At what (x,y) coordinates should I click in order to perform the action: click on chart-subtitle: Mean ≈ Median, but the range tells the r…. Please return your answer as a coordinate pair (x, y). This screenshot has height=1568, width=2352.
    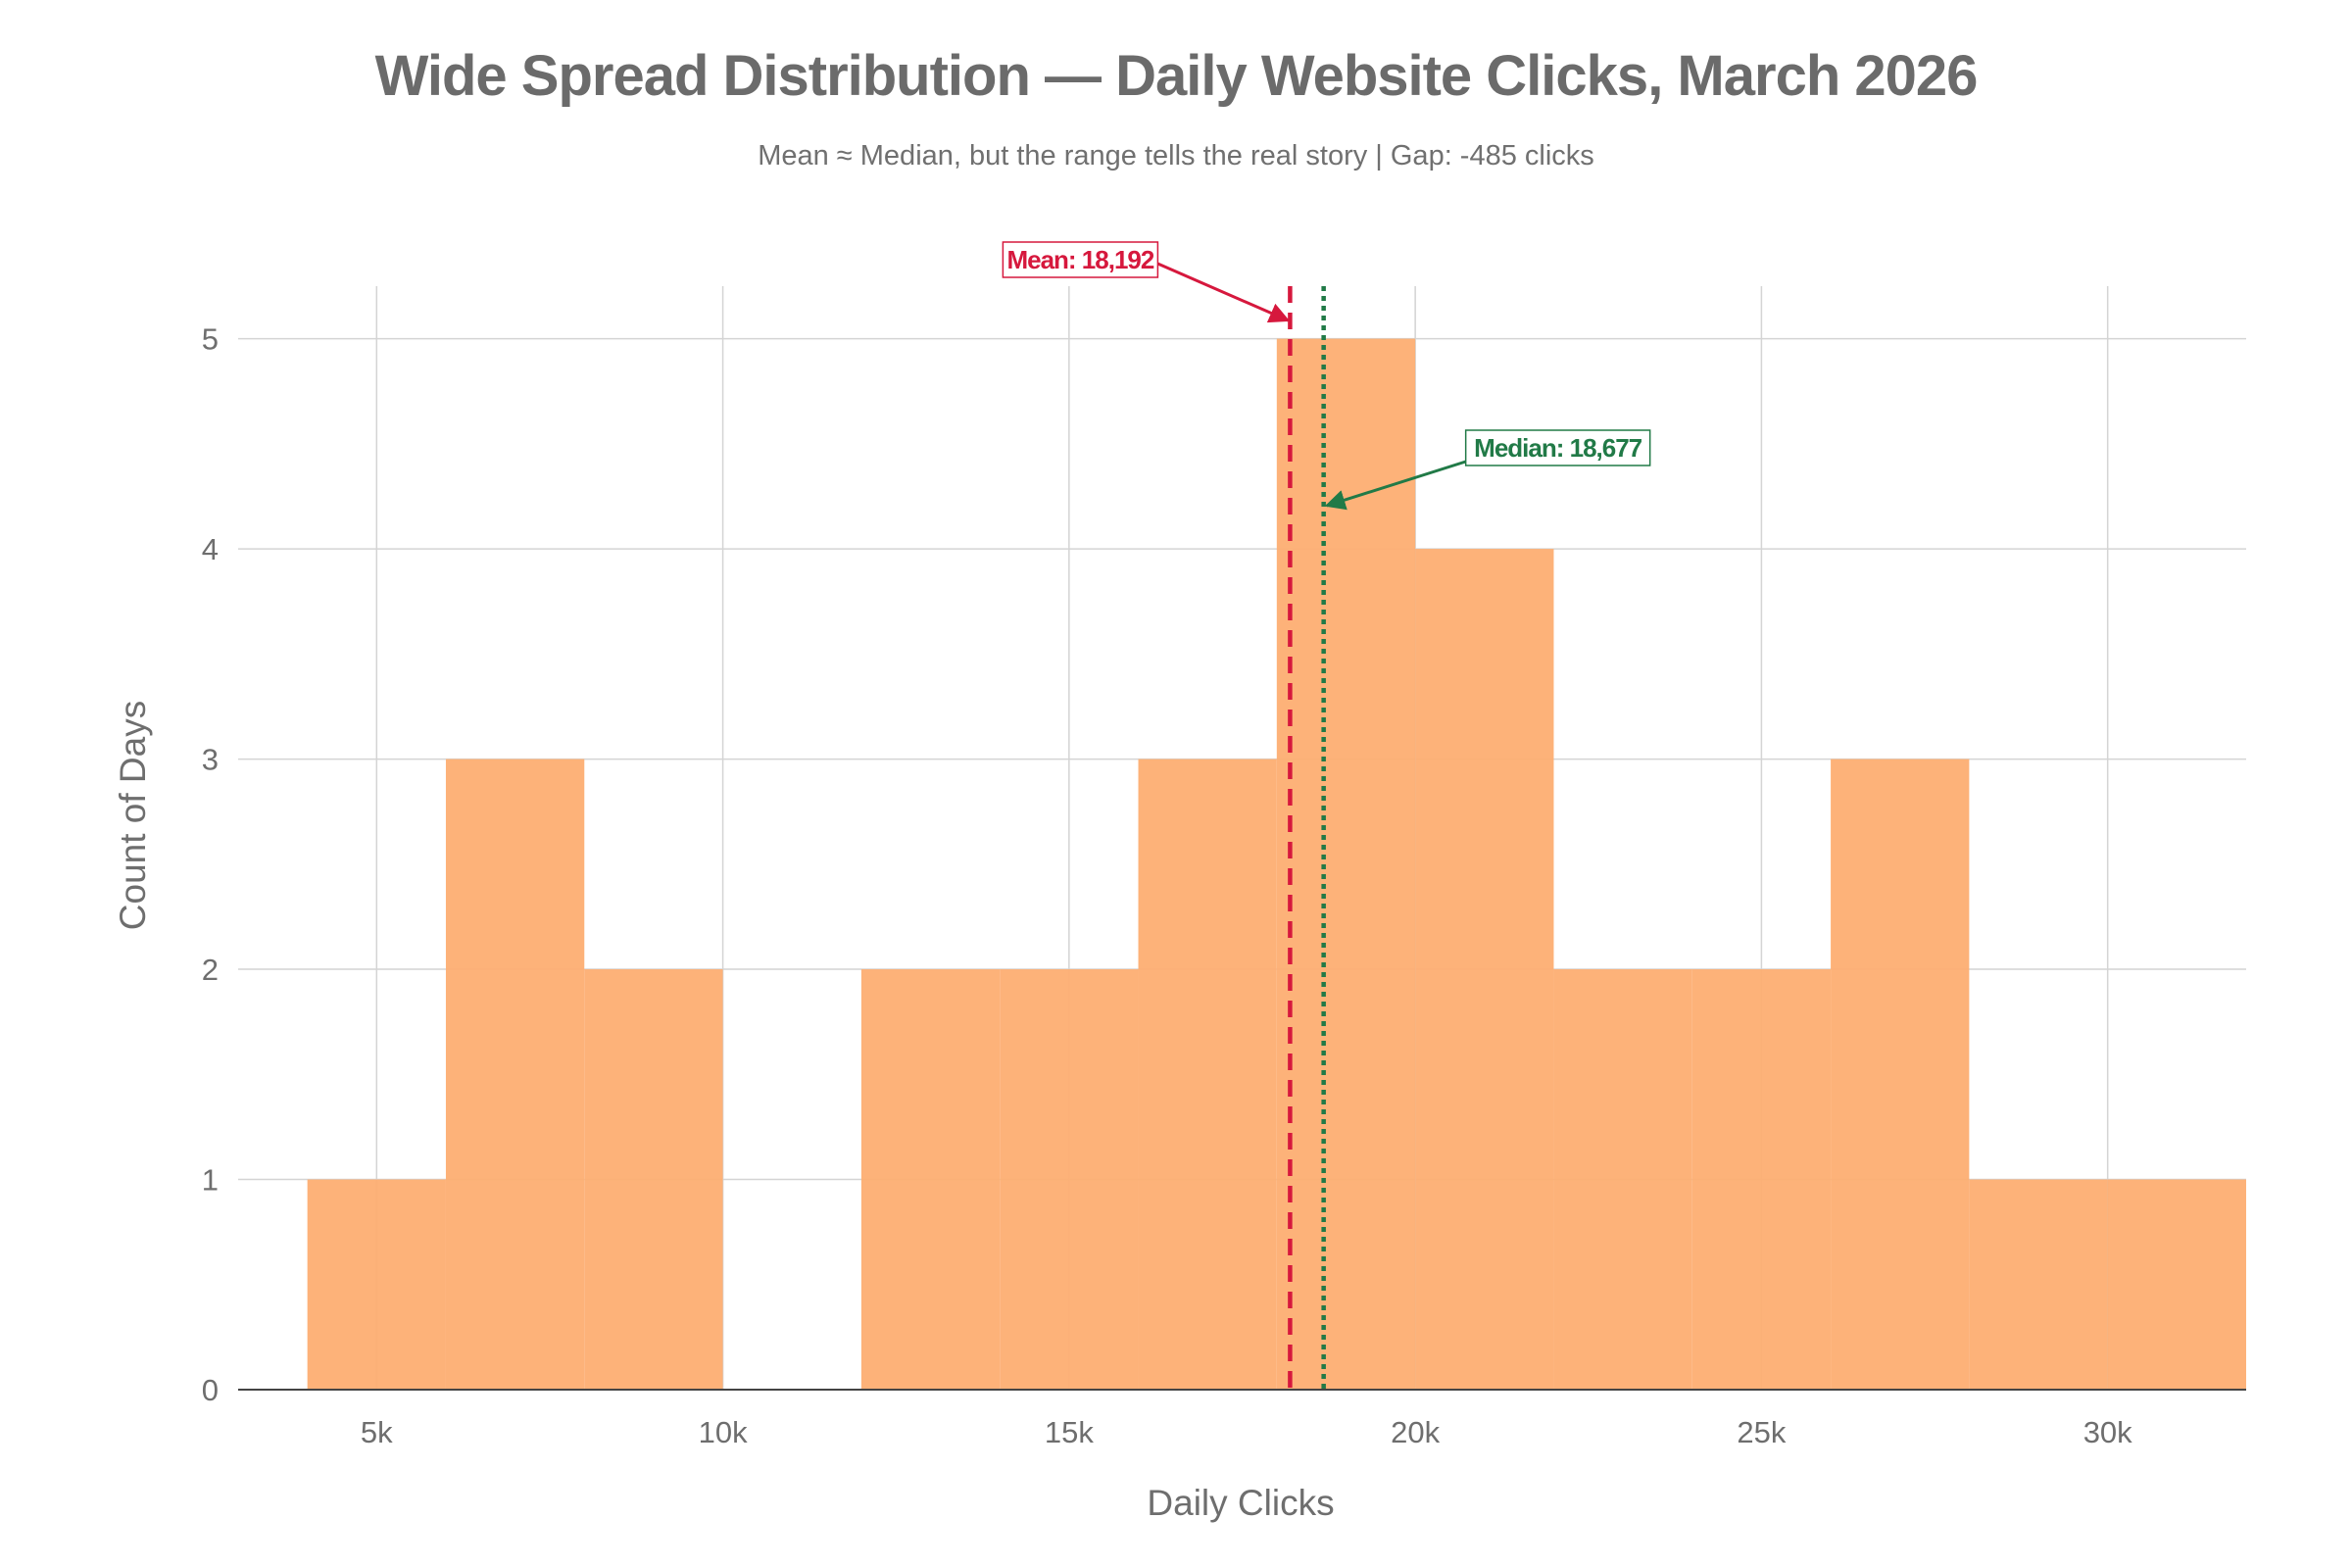
    Looking at the image, I should click on (1176, 156).